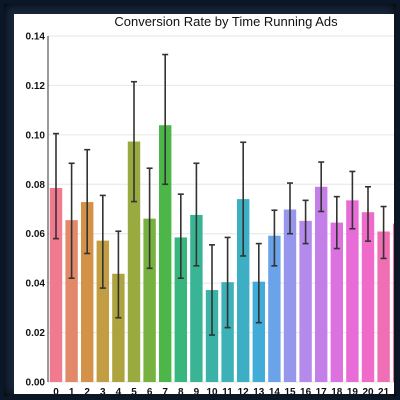 Image resolution: width=400 pixels, height=400 pixels. What do you see at coordinates (36, 135) in the screenshot?
I see `y-tick-label: 0.10` at bounding box center [36, 135].